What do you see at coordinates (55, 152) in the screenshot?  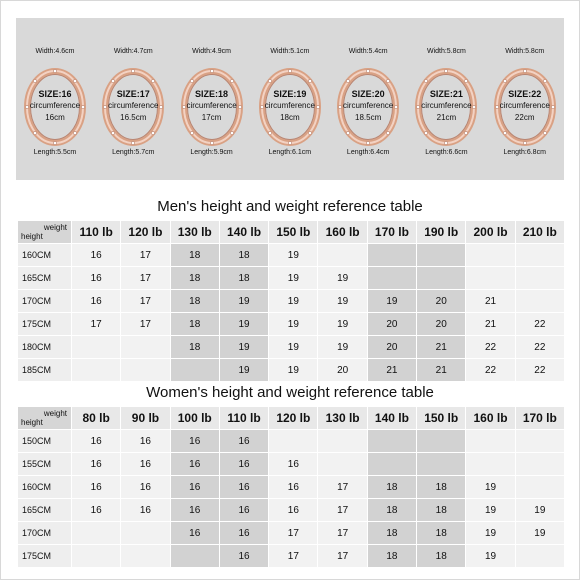 I see `bangle-length: Length:5.5cm` at bounding box center [55, 152].